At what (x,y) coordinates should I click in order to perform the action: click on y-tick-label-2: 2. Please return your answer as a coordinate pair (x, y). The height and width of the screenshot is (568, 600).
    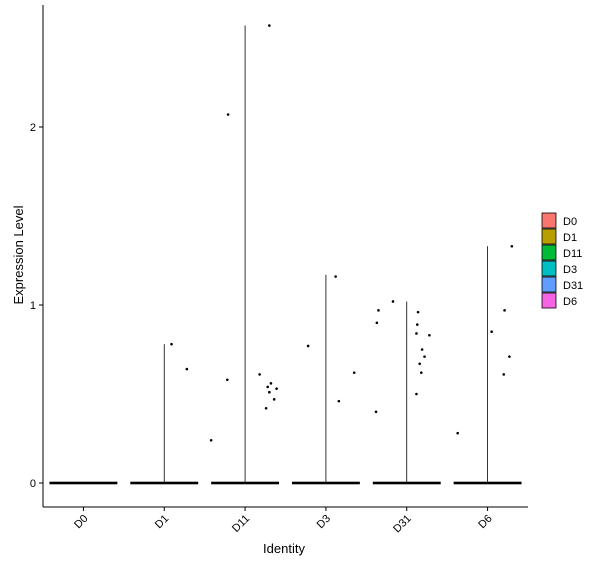
    Looking at the image, I should click on (33, 128).